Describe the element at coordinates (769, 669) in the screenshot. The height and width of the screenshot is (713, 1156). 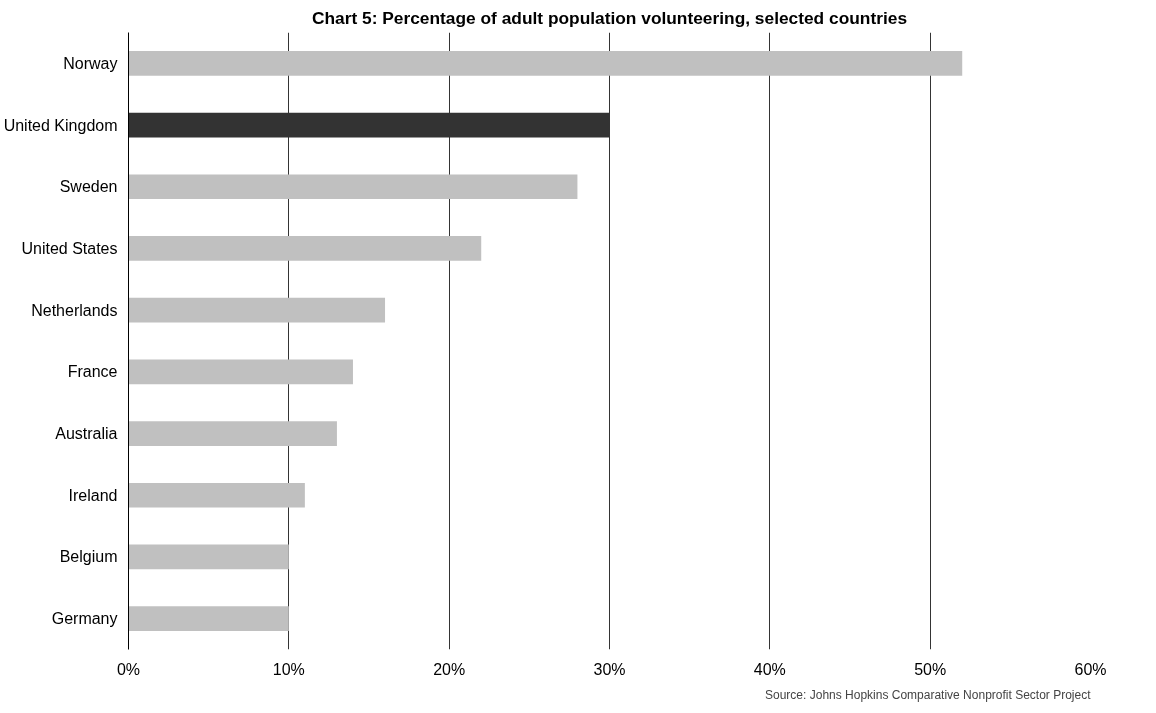
I see `x-tick-label: 40%` at that location.